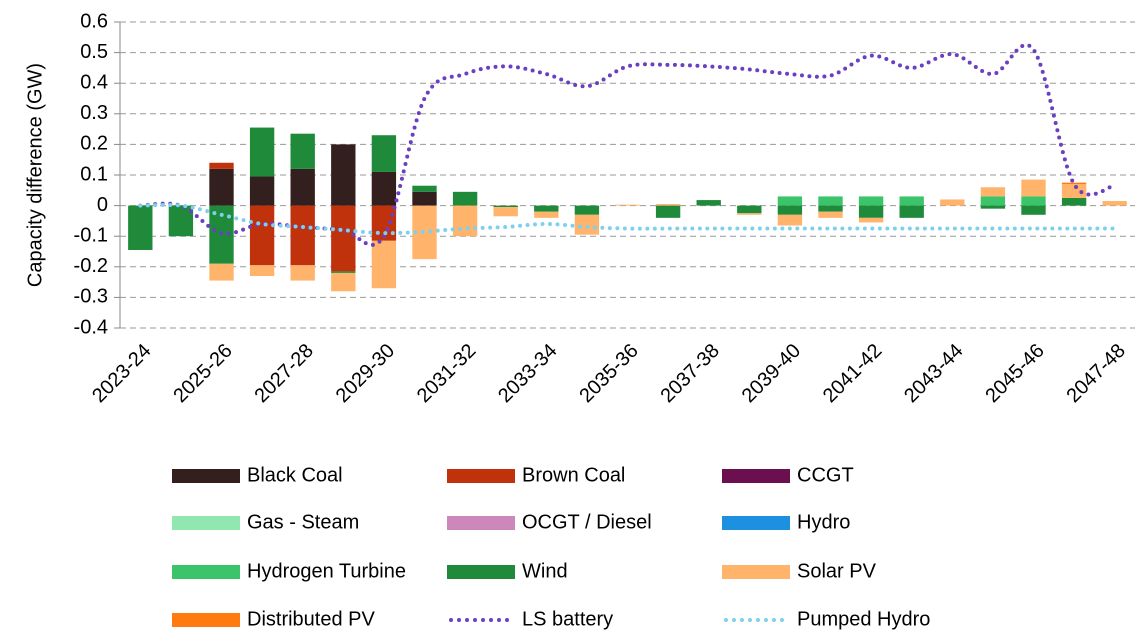 Image resolution: width=1147 pixels, height=637 pixels. I want to click on line, so click(627, 219).